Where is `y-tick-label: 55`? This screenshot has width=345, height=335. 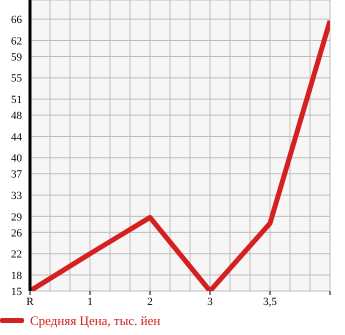
y-tick-label: 55 is located at coordinates (16, 78).